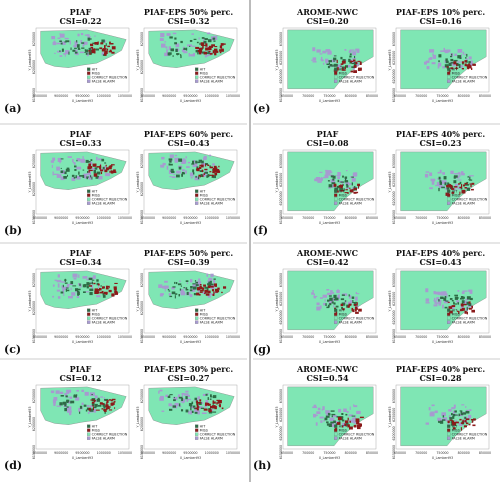 This screenshot has height=482, width=500. I want to click on x-axis-label: X_Lambert93, so click(442, 458).